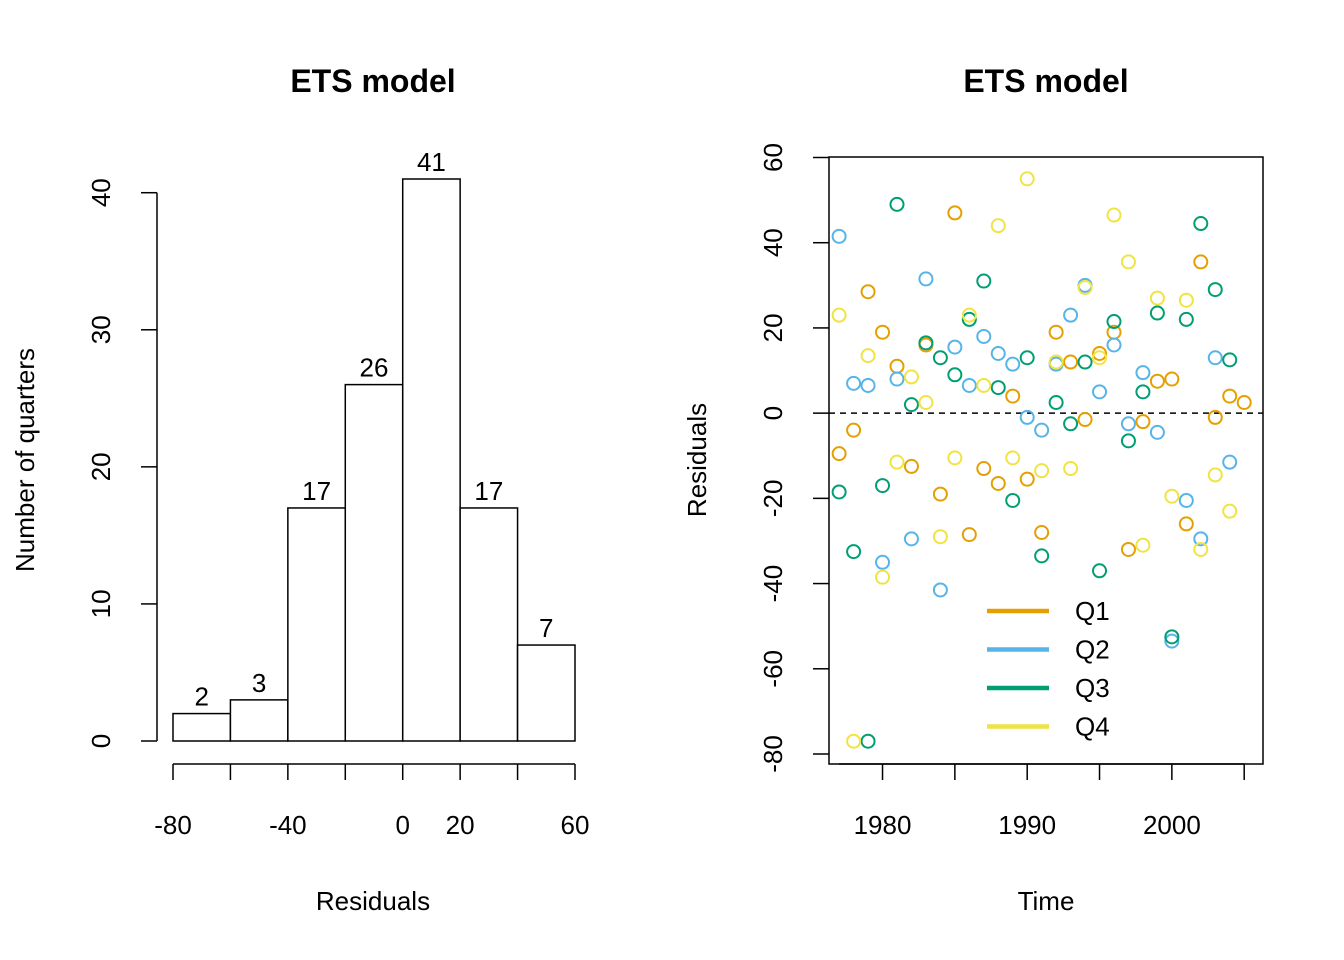 This screenshot has width=1344, height=960. Describe the element at coordinates (773, 157) in the screenshot. I see `scatter-y-tick-label: 60` at that location.